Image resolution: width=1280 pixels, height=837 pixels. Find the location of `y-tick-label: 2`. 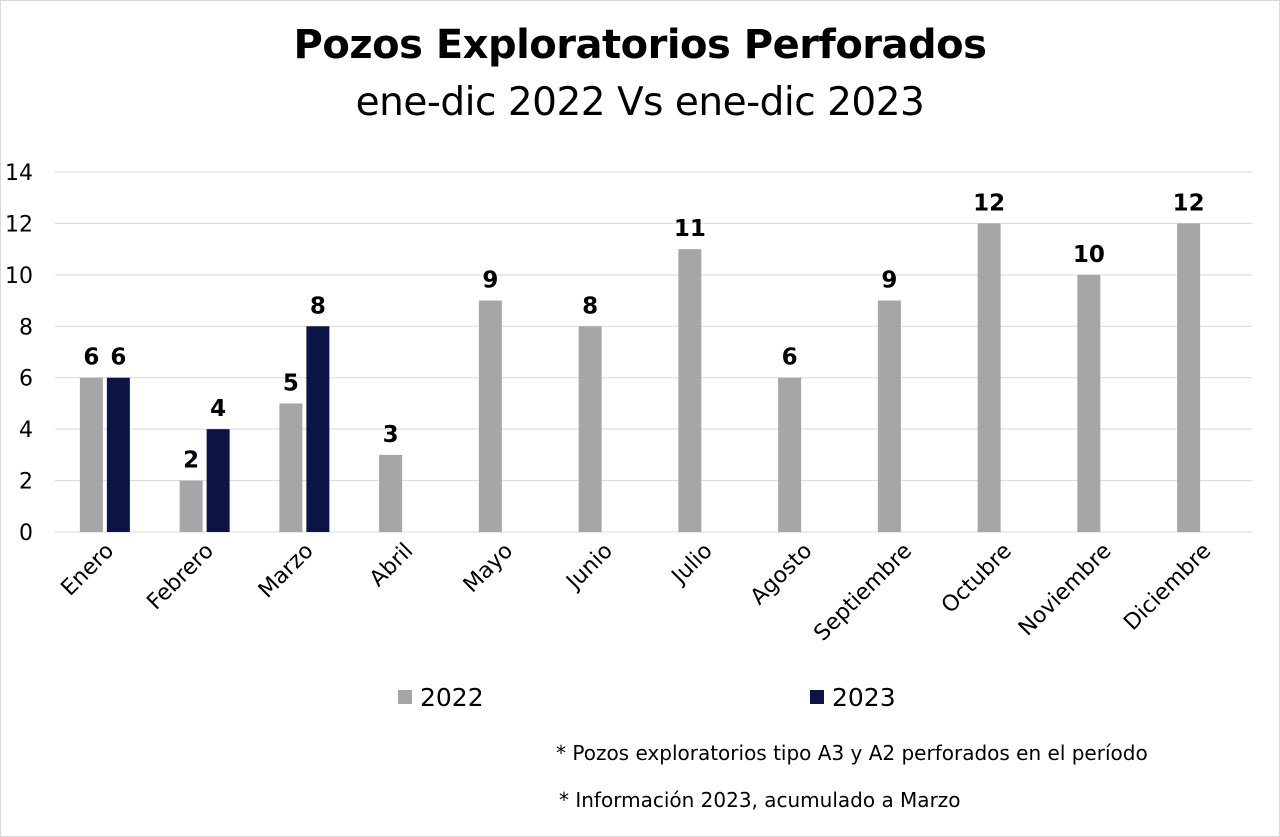

y-tick-label: 2 is located at coordinates (26, 482).